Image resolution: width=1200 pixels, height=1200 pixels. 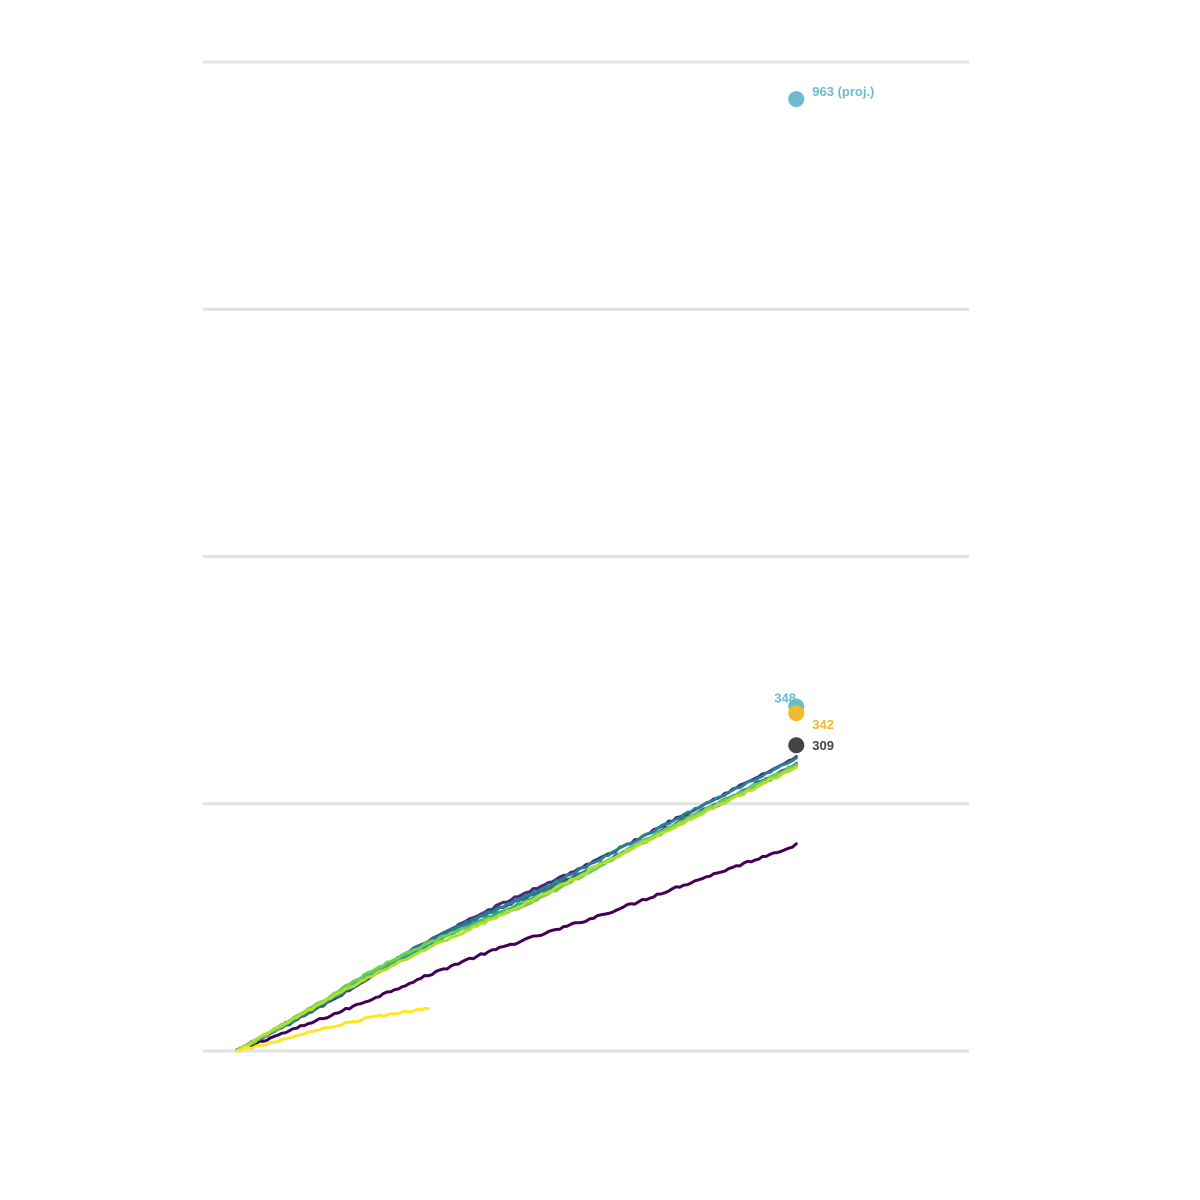 I want to click on series-lines, so click(x=516, y=904).